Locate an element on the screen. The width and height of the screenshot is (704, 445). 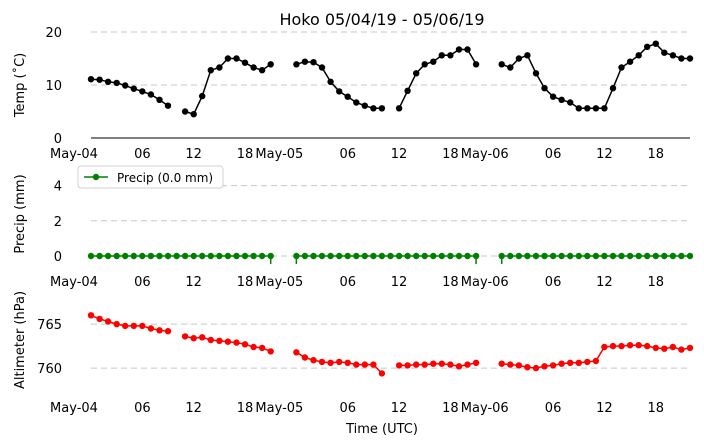
temperature-series-line is located at coordinates (339, 85).